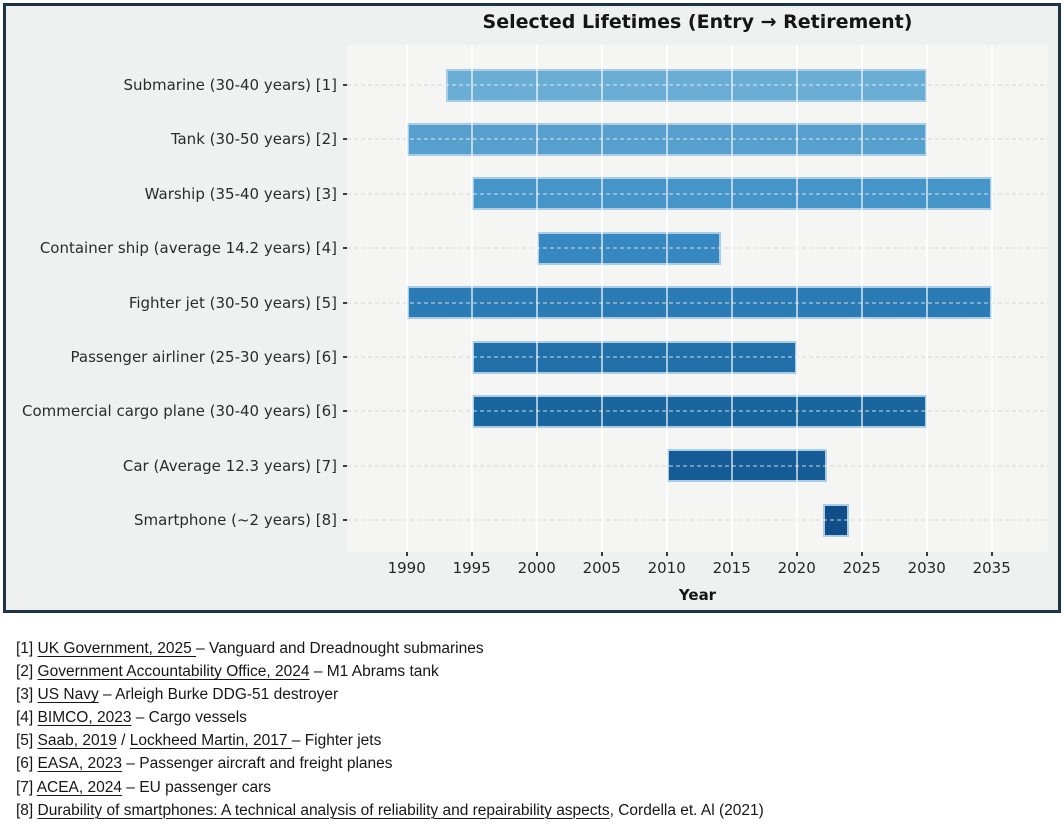 The width and height of the screenshot is (1064, 830). I want to click on footnote-marker: [6], so click(27, 764).